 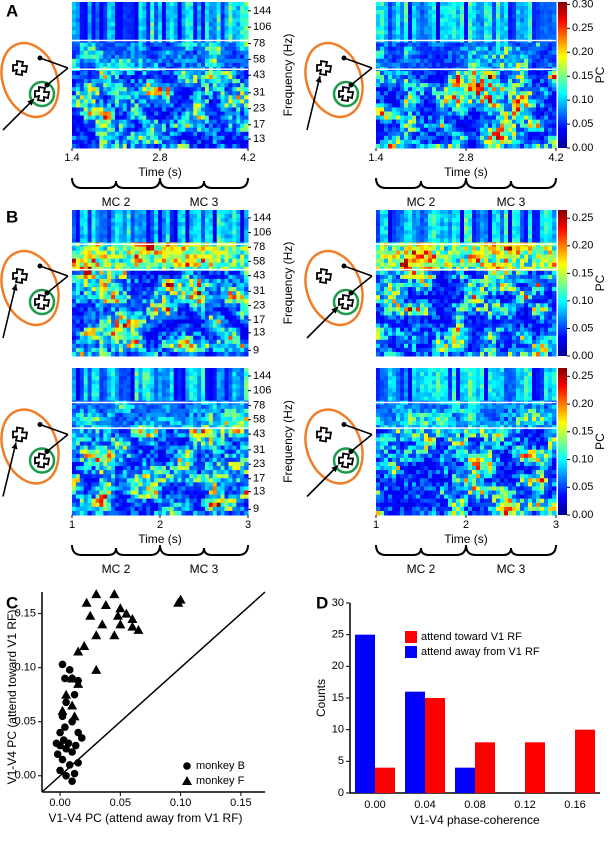 What do you see at coordinates (466, 172) in the screenshot?
I see `x-axis-title: Time (s)` at bounding box center [466, 172].